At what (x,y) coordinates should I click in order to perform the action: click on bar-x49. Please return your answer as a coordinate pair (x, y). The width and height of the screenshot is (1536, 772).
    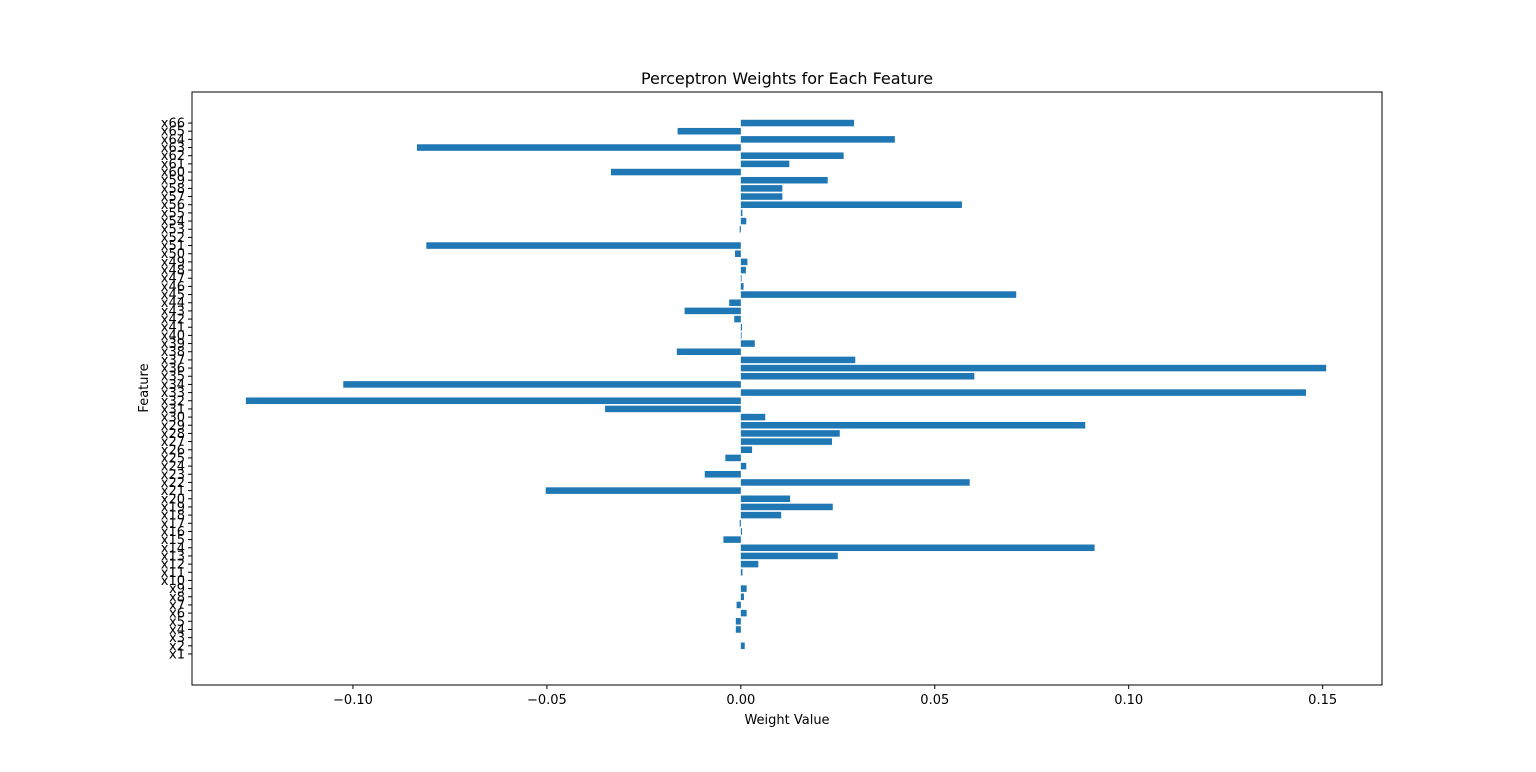
    Looking at the image, I should click on (744, 262).